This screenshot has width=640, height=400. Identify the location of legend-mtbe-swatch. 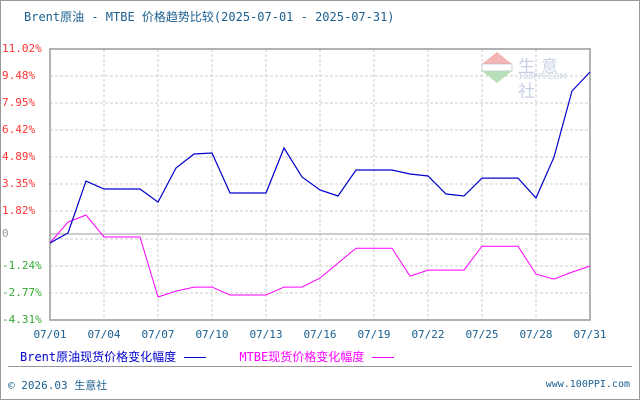
(383, 357).